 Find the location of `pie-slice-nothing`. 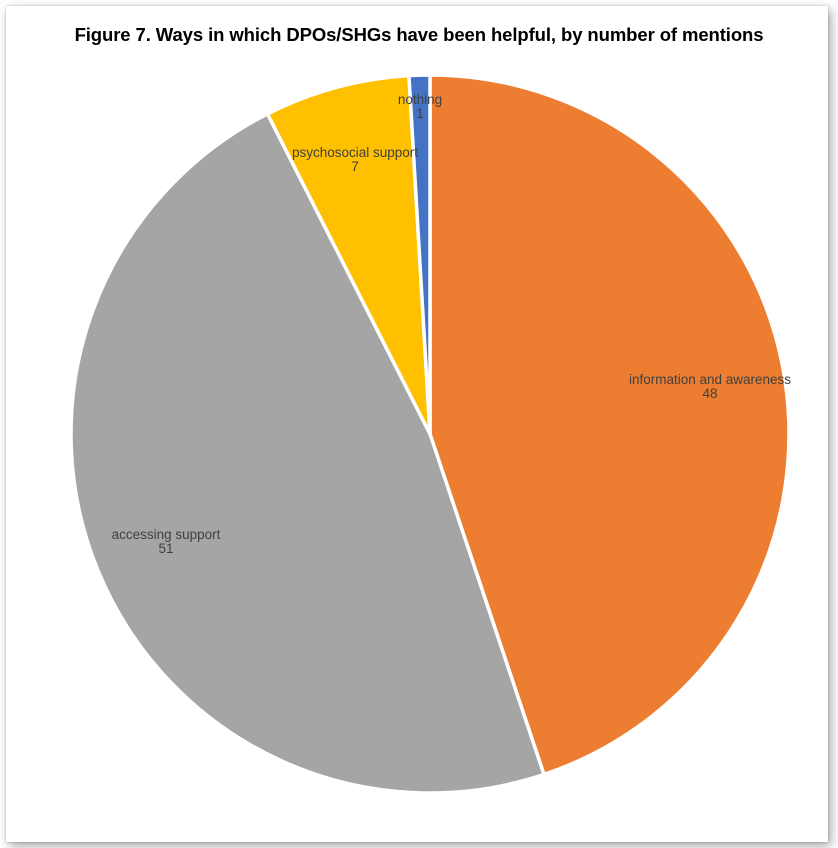

pie-slice-nothing is located at coordinates (419, 254).